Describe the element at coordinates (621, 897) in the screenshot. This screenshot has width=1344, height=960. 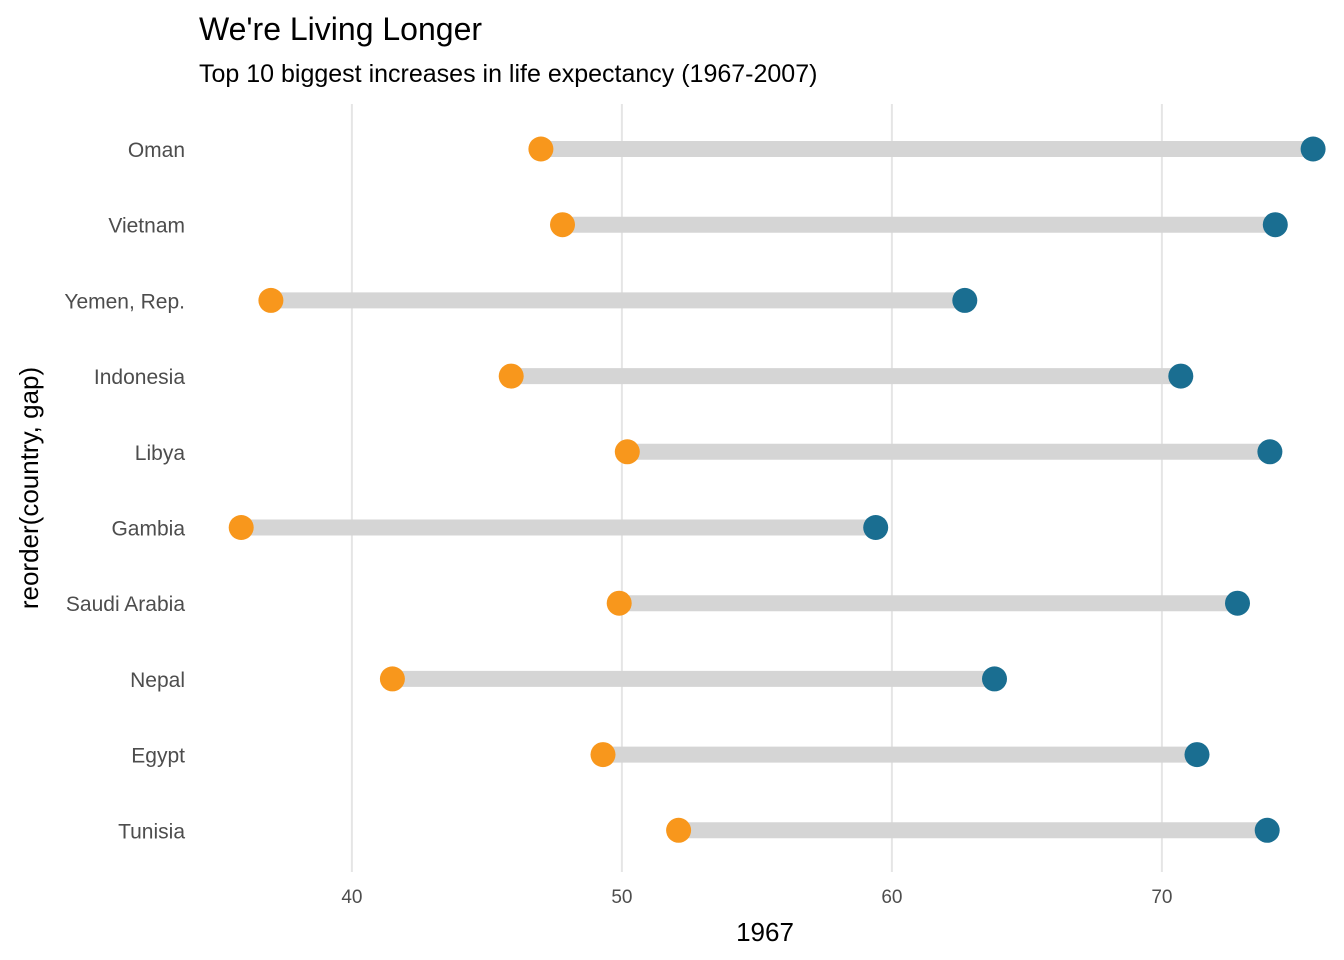
I see `x-tick-label-50: 50` at that location.